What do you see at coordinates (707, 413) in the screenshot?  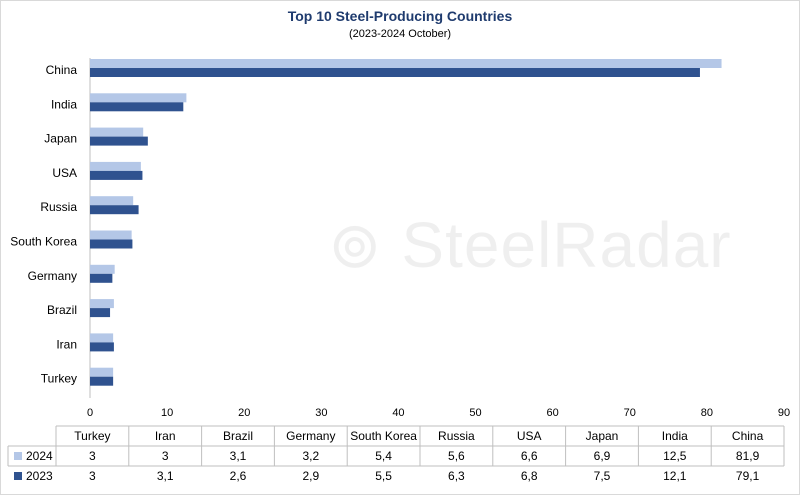 I see `x-tick-label: 80` at bounding box center [707, 413].